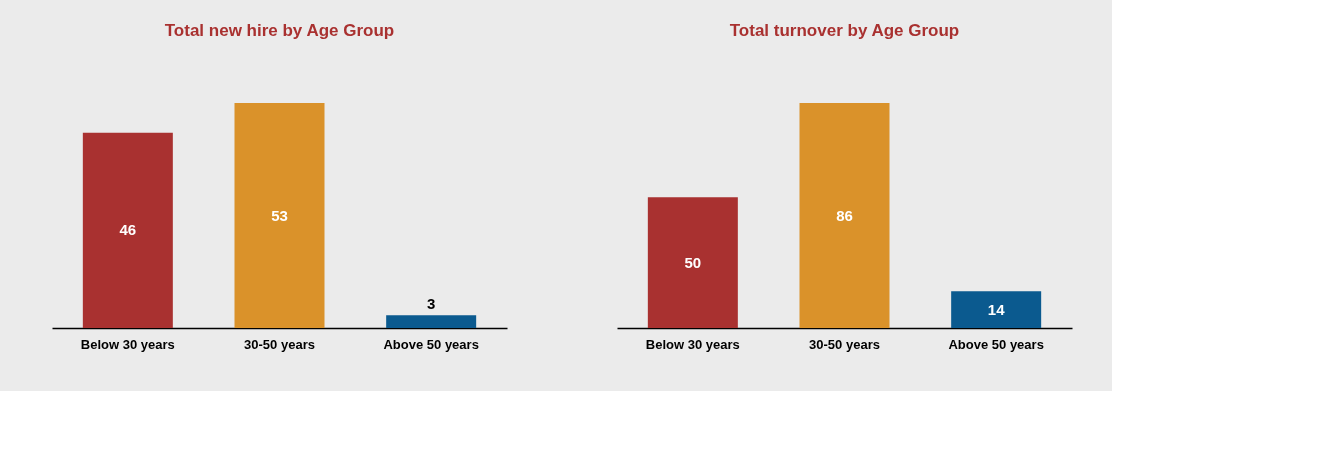 Image resolution: width=1321 pixels, height=472 pixels. I want to click on data-label: 53, so click(279, 215).